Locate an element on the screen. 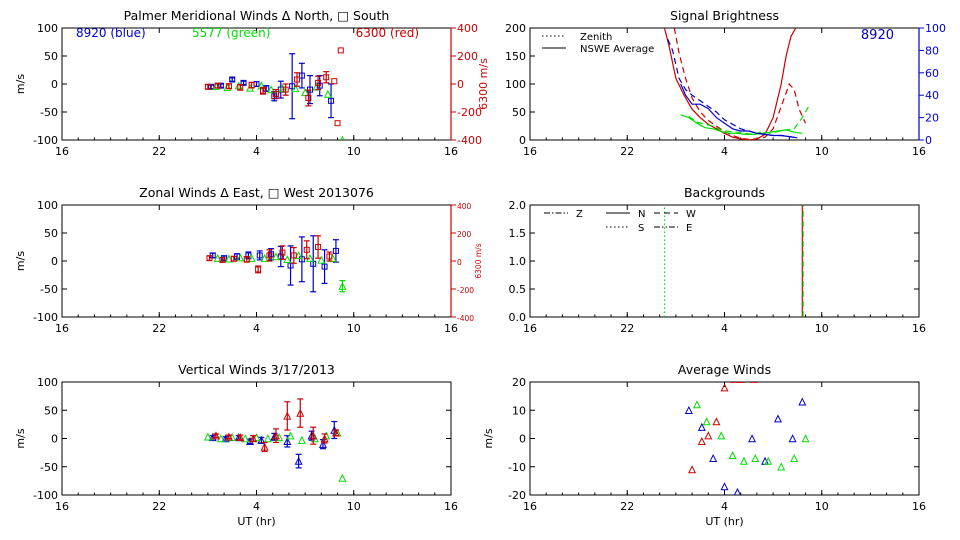 This screenshot has width=960, height=540. annotation-red: 6300 (red) is located at coordinates (387, 33).